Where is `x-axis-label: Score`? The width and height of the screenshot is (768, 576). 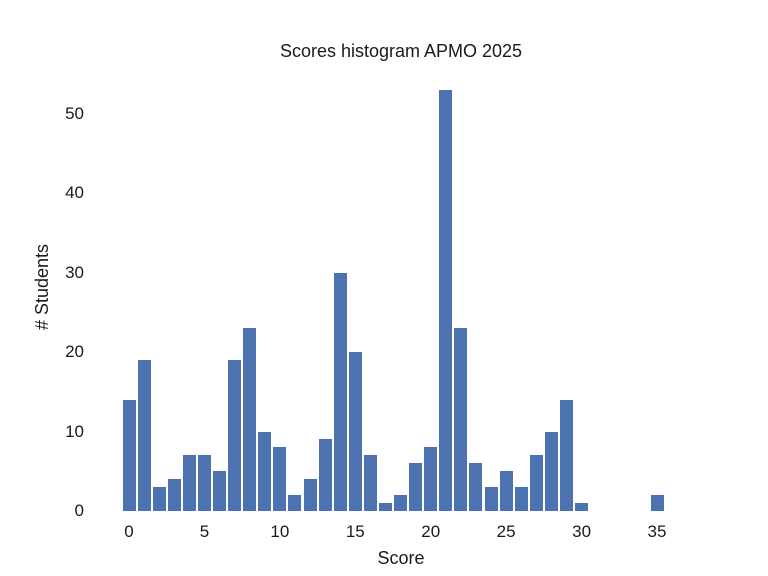
x-axis-label: Score is located at coordinates (401, 558).